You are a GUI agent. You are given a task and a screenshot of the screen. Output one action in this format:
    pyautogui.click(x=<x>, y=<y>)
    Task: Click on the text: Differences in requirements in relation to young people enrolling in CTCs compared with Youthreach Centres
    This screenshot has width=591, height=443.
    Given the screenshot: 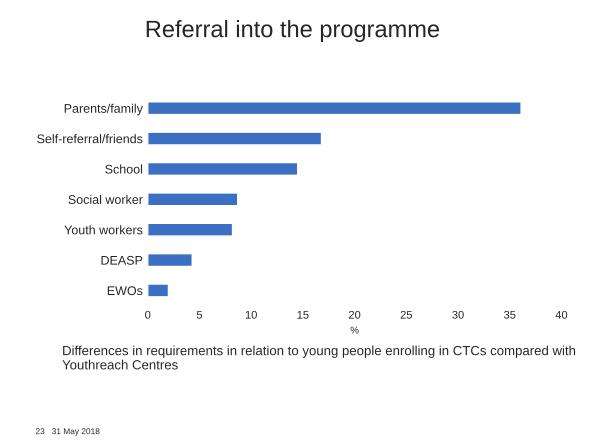 What is the action you would take?
    pyautogui.click(x=319, y=358)
    